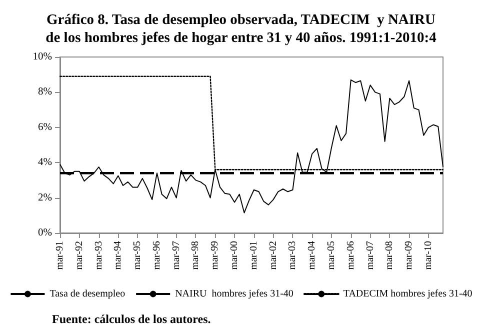 The height and width of the screenshot is (328, 482). What do you see at coordinates (409, 255) in the screenshot?
I see `x-tick-label: mar-09` at bounding box center [409, 255].